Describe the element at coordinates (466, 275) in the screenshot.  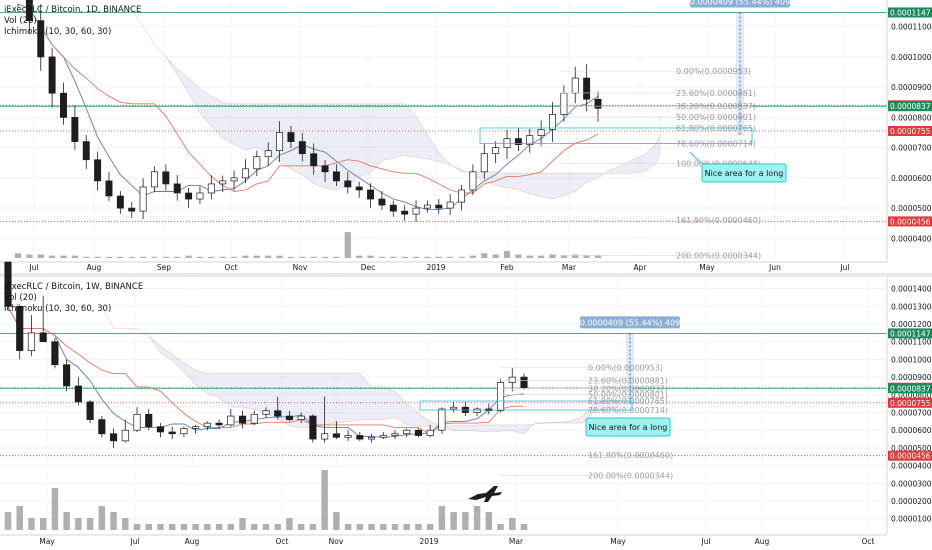
I see `pane-separator` at that location.